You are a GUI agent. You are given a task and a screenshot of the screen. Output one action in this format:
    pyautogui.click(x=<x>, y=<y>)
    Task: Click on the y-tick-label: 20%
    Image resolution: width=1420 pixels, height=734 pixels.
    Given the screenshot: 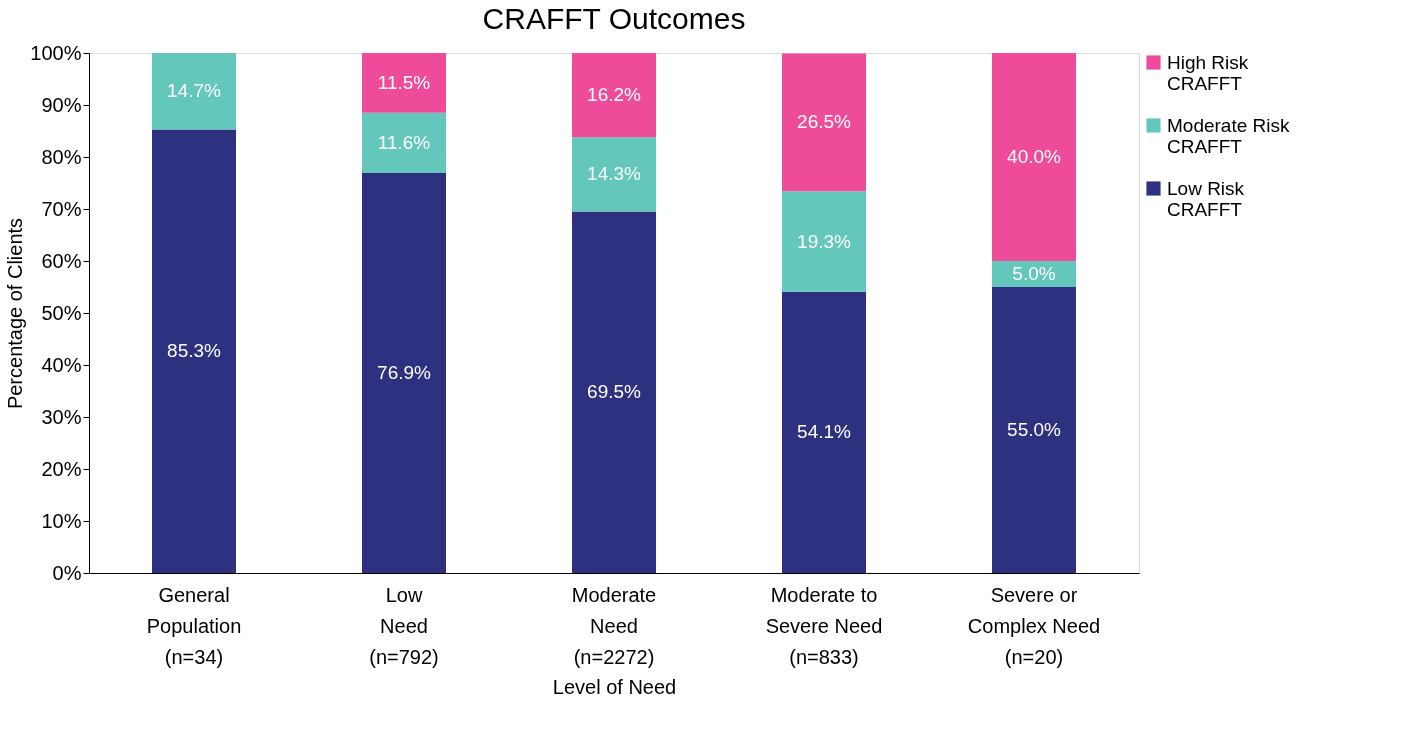 What is the action you would take?
    pyautogui.click(x=61, y=468)
    